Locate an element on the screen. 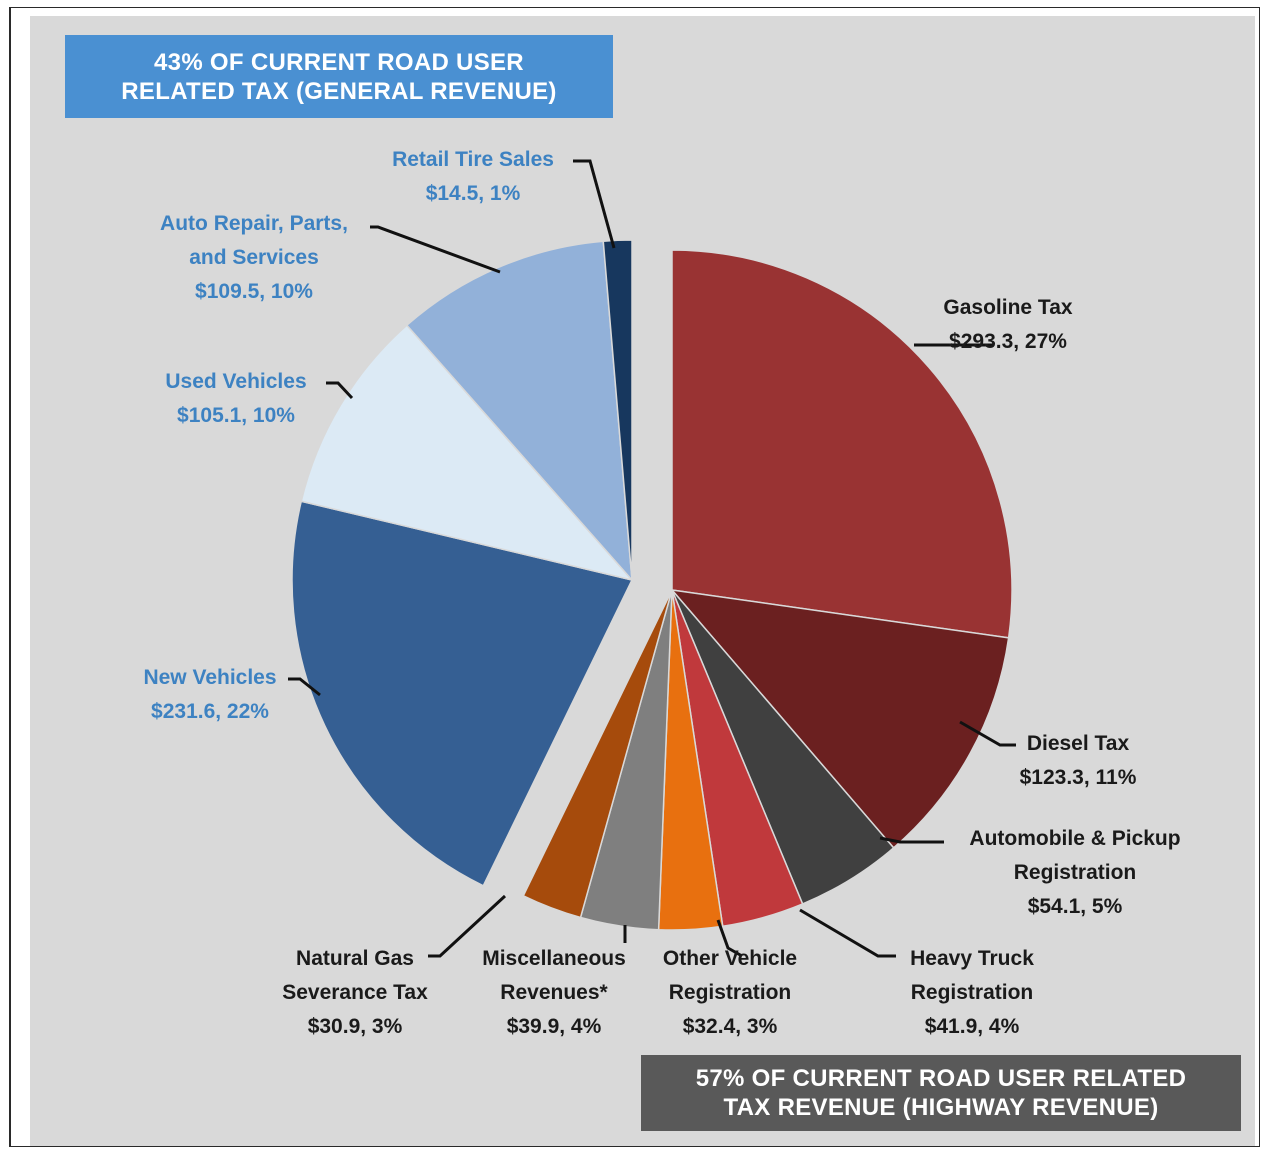  pie-slice-diesel-tax is located at coordinates (840, 718).